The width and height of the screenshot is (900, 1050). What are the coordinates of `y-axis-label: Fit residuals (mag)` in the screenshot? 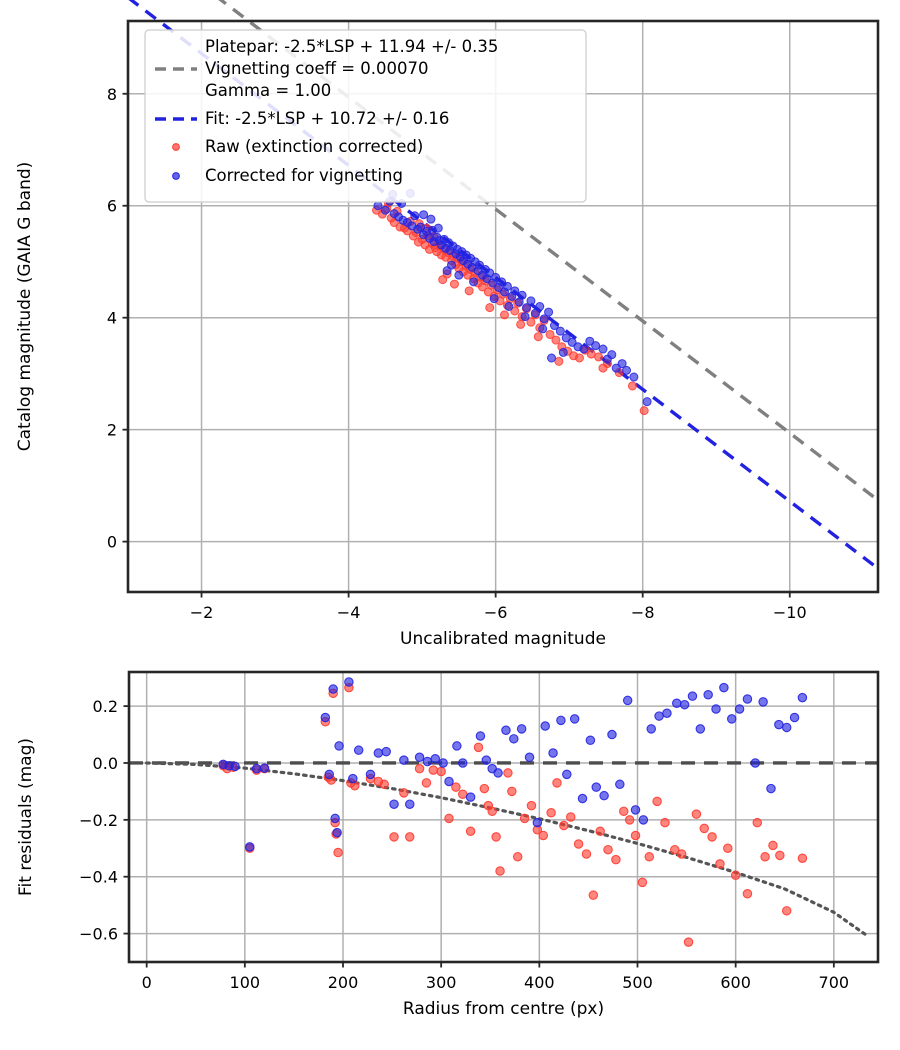 It's located at (26, 817).